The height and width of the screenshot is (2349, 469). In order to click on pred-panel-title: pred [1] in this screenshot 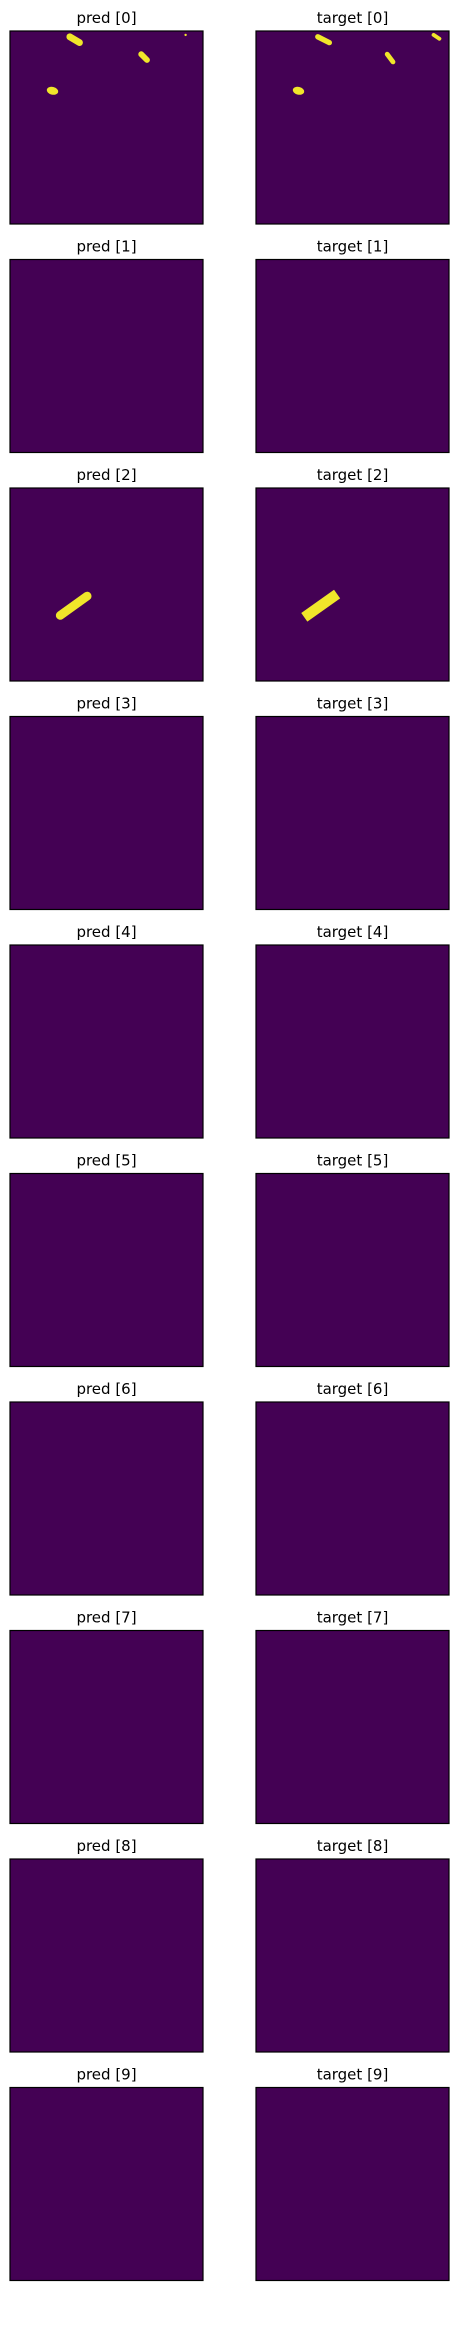, I will do `click(106, 247)`.